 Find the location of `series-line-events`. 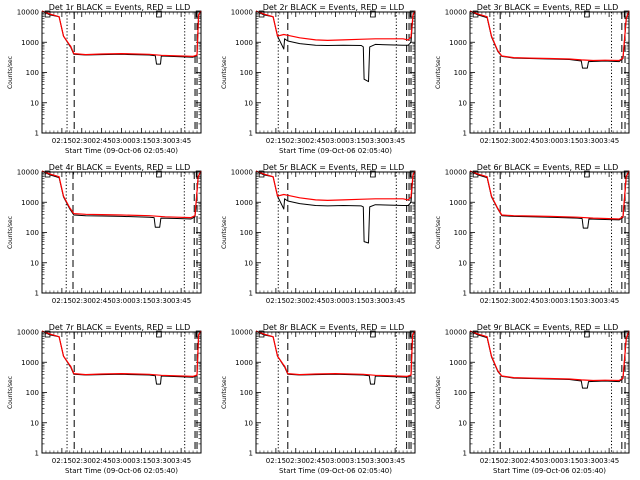

series-line-events is located at coordinates (335, 207).